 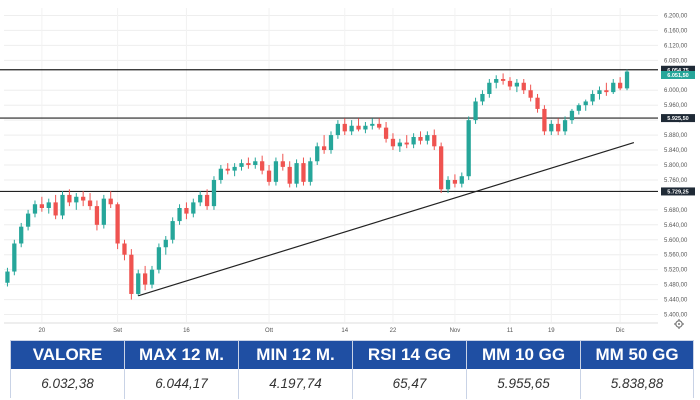 What do you see at coordinates (637, 355) in the screenshot?
I see `stat-header: MM 50 GG` at bounding box center [637, 355].